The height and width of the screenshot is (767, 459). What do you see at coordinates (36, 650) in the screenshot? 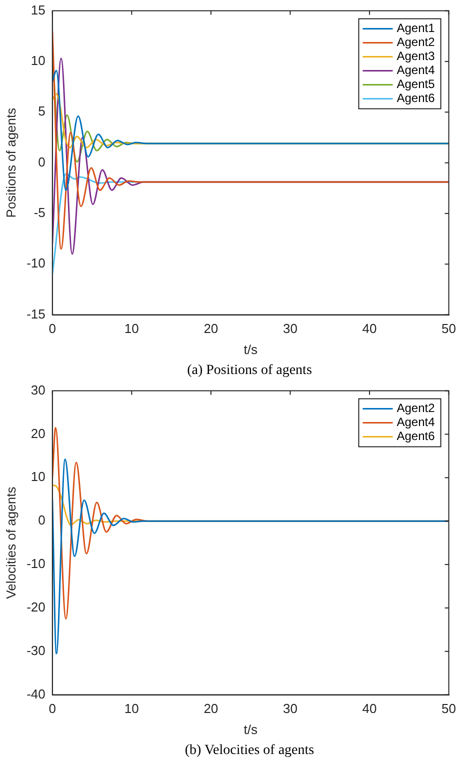
I see `y-tick-label: -30` at bounding box center [36, 650].